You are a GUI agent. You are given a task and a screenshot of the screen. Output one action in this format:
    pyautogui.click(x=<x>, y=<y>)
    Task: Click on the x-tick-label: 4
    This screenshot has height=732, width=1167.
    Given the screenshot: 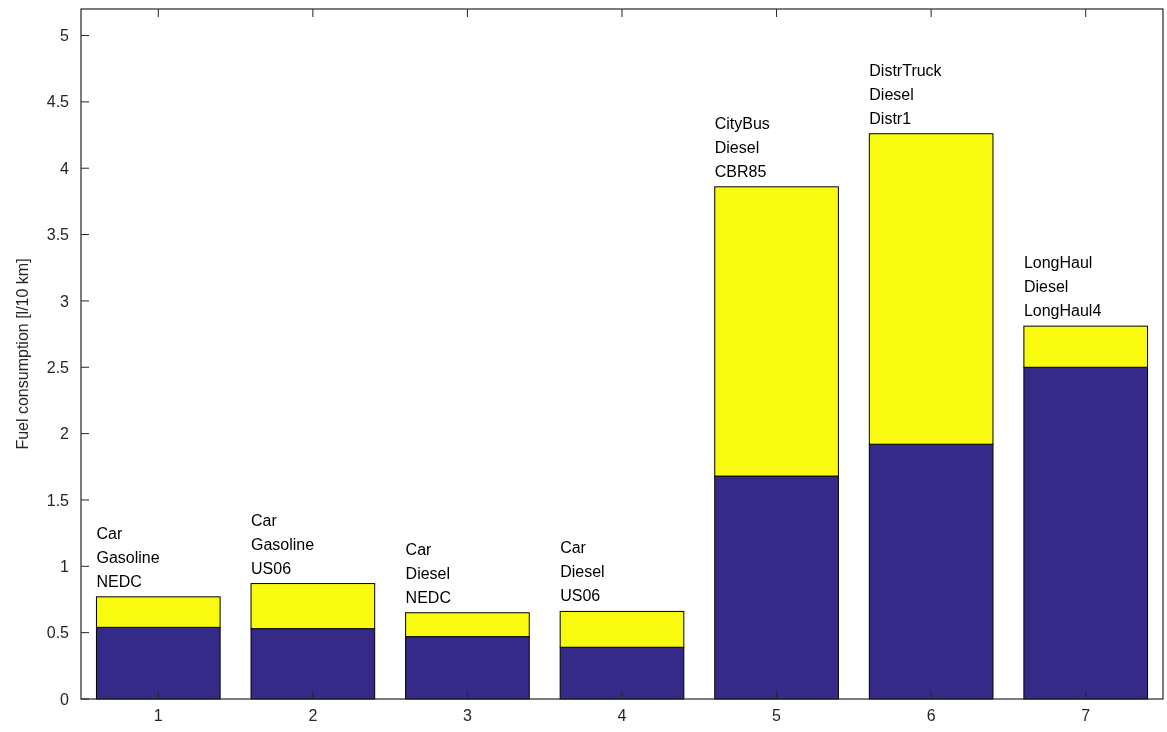 What is the action you would take?
    pyautogui.click(x=622, y=715)
    